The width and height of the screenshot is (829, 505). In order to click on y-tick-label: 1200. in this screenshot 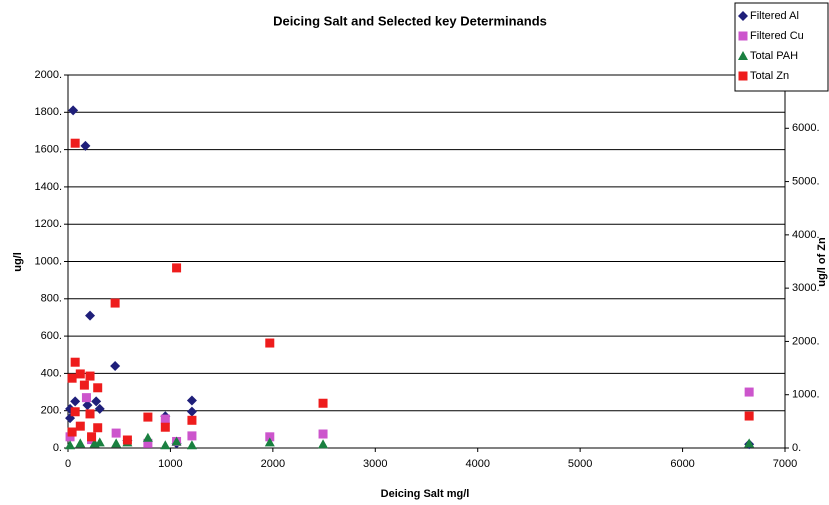, I will do `click(48, 224)`.